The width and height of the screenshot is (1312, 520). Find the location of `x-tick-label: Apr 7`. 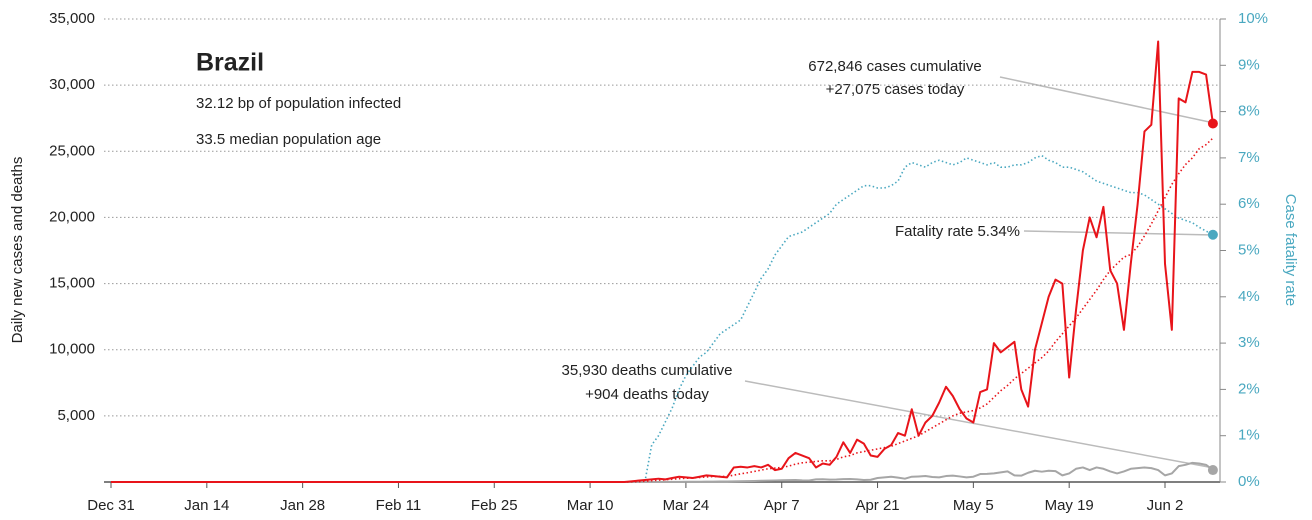

x-tick-label: Apr 7 is located at coordinates (782, 505).